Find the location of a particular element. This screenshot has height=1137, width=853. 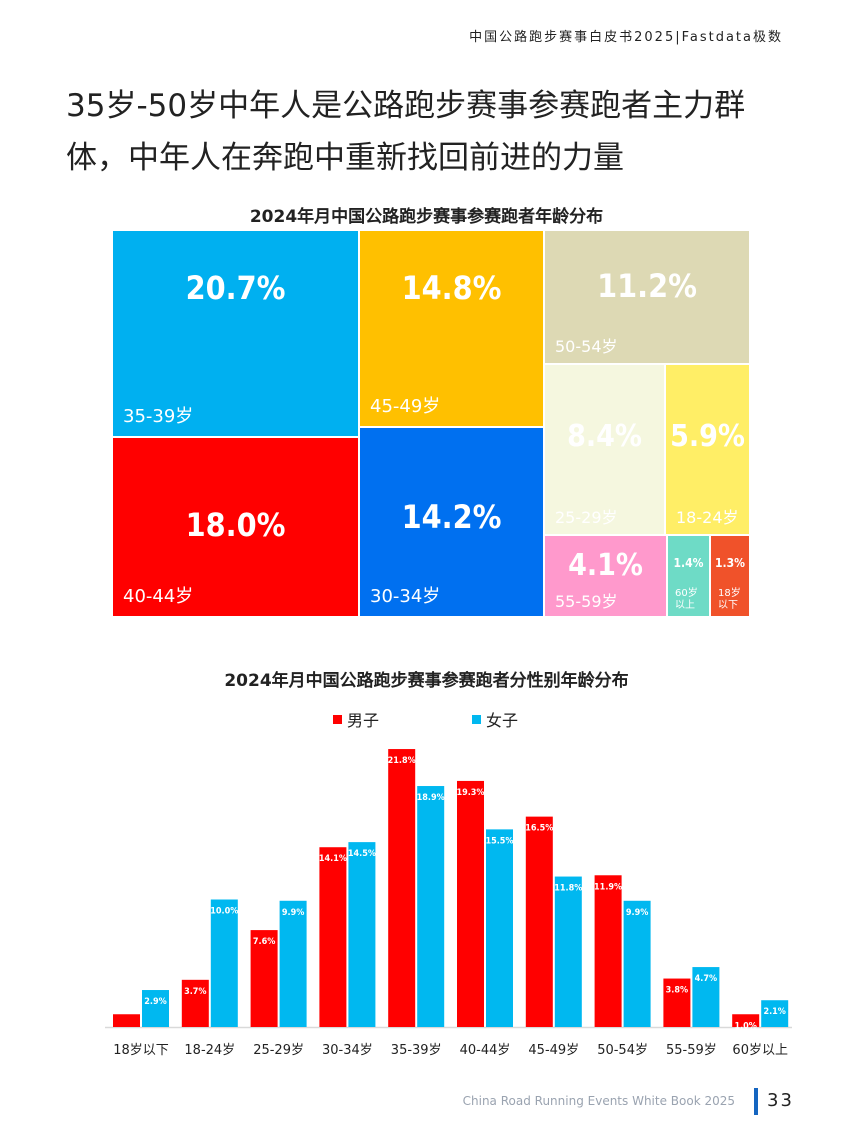

page-number: 33 is located at coordinates (780, 1100).